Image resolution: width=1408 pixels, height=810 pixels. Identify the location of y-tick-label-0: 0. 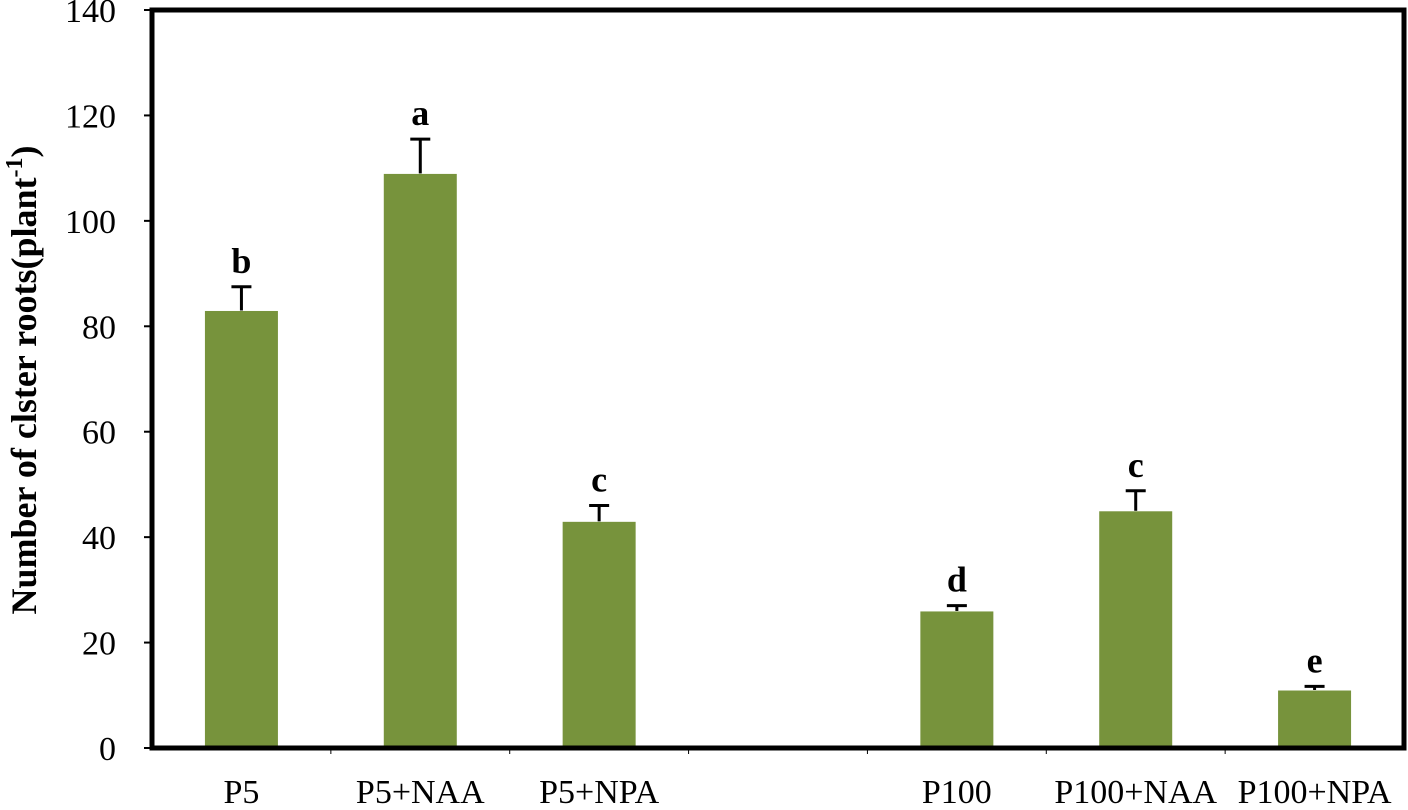
(107, 749).